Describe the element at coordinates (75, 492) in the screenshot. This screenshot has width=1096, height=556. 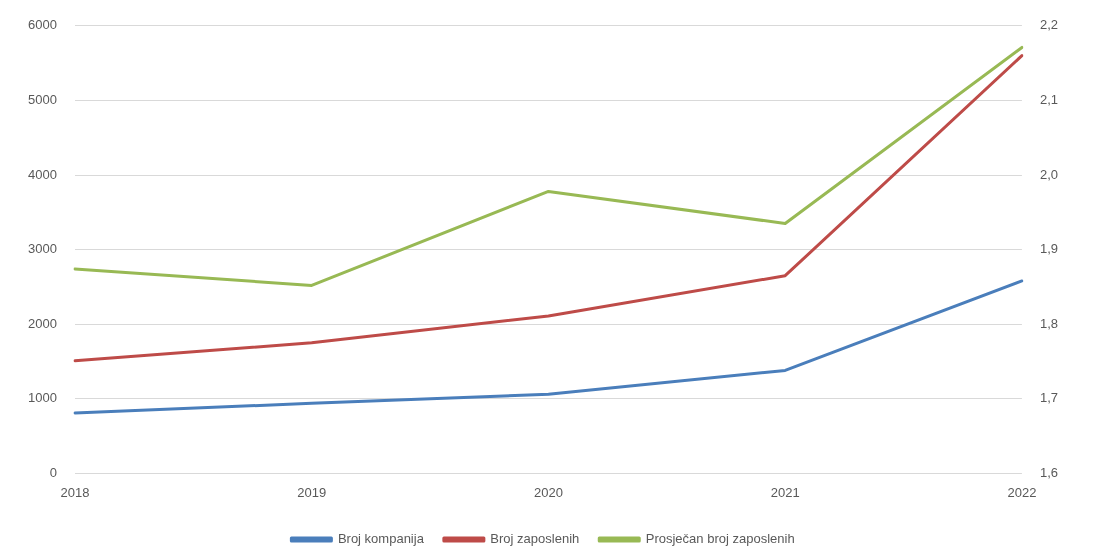
I see `x-tick-label: 2018` at that location.